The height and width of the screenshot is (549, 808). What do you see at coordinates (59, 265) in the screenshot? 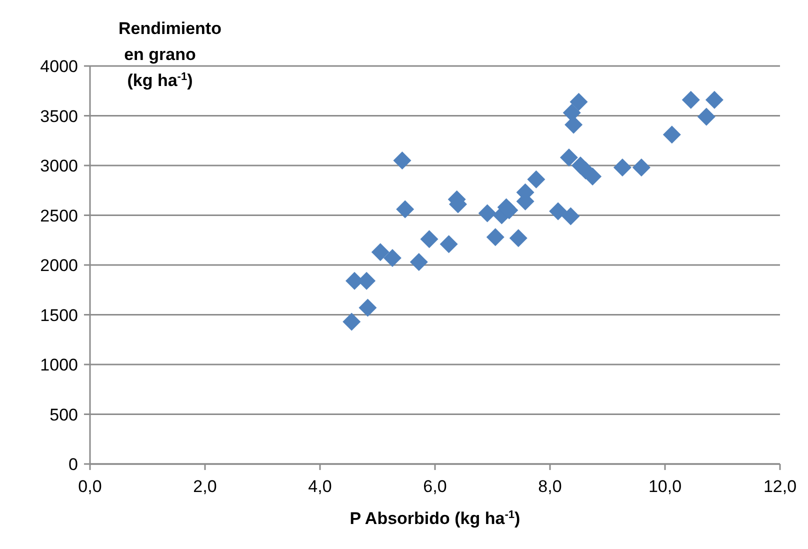
I see `y-tick-label: 2000` at bounding box center [59, 265].